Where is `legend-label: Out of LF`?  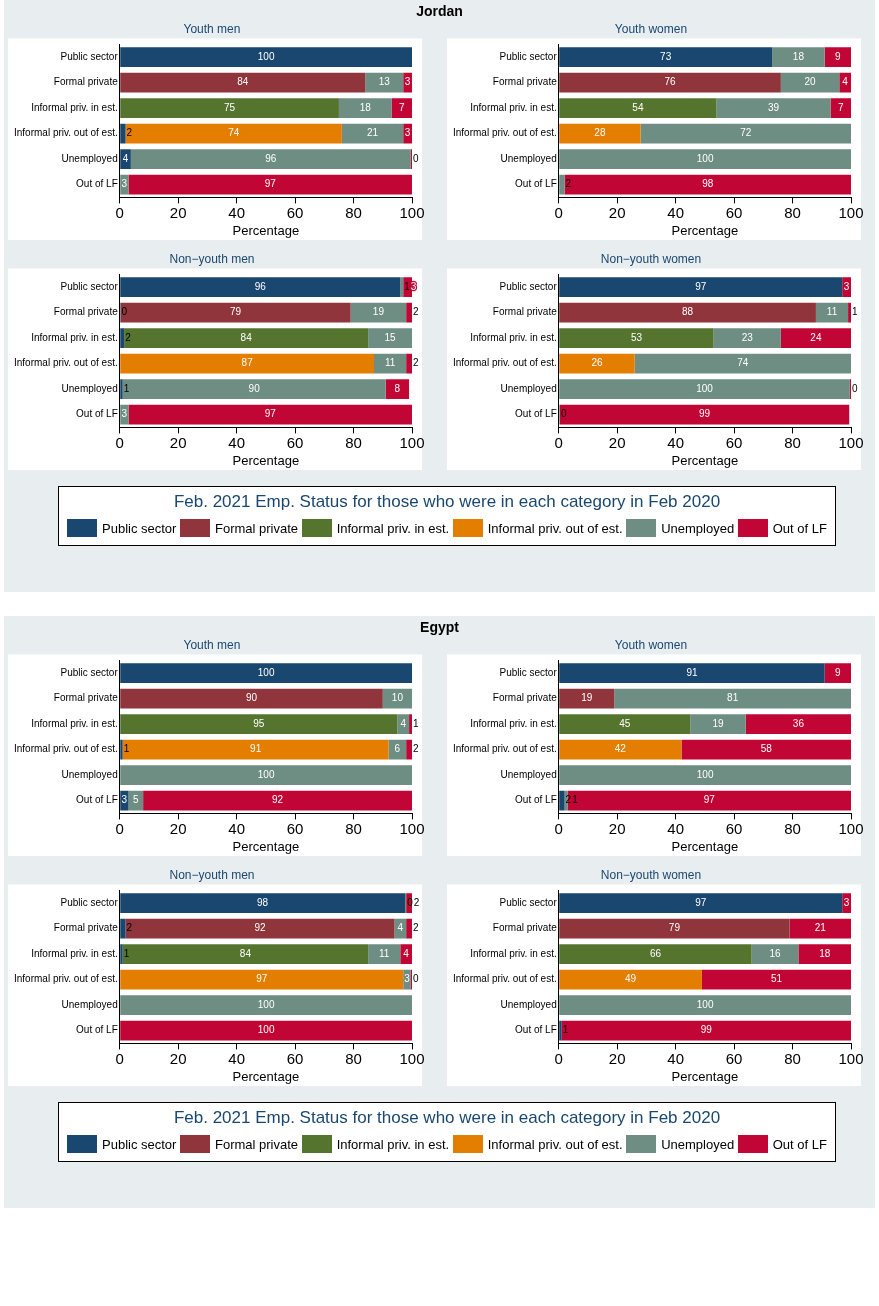
legend-label: Out of LF is located at coordinates (799, 1144).